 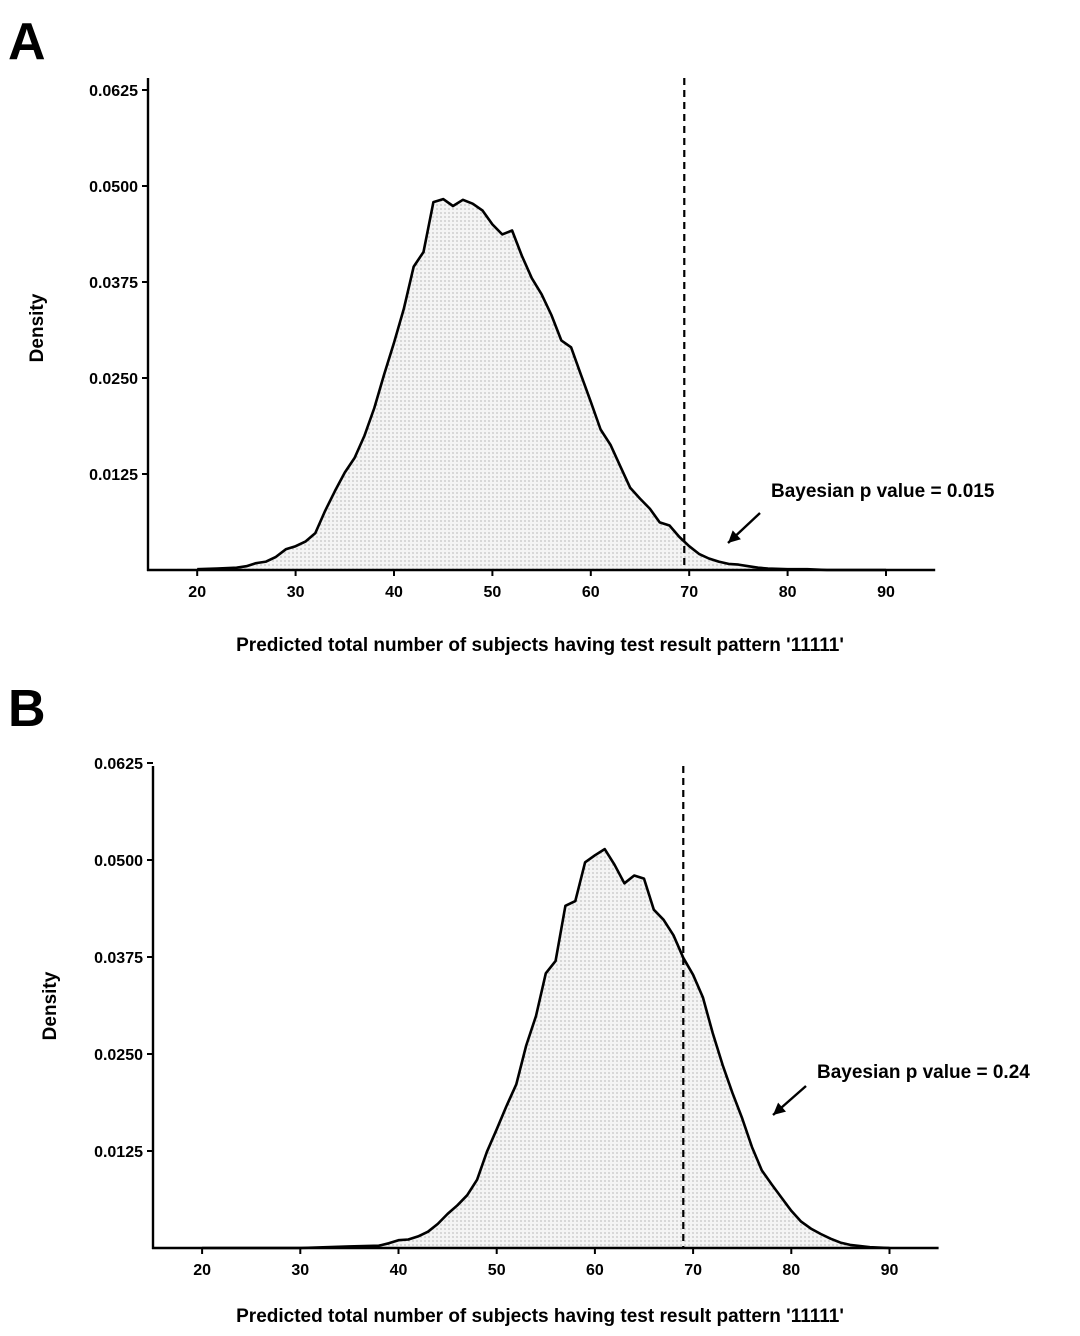 I want to click on panel-letter-b: B, so click(x=27, y=709).